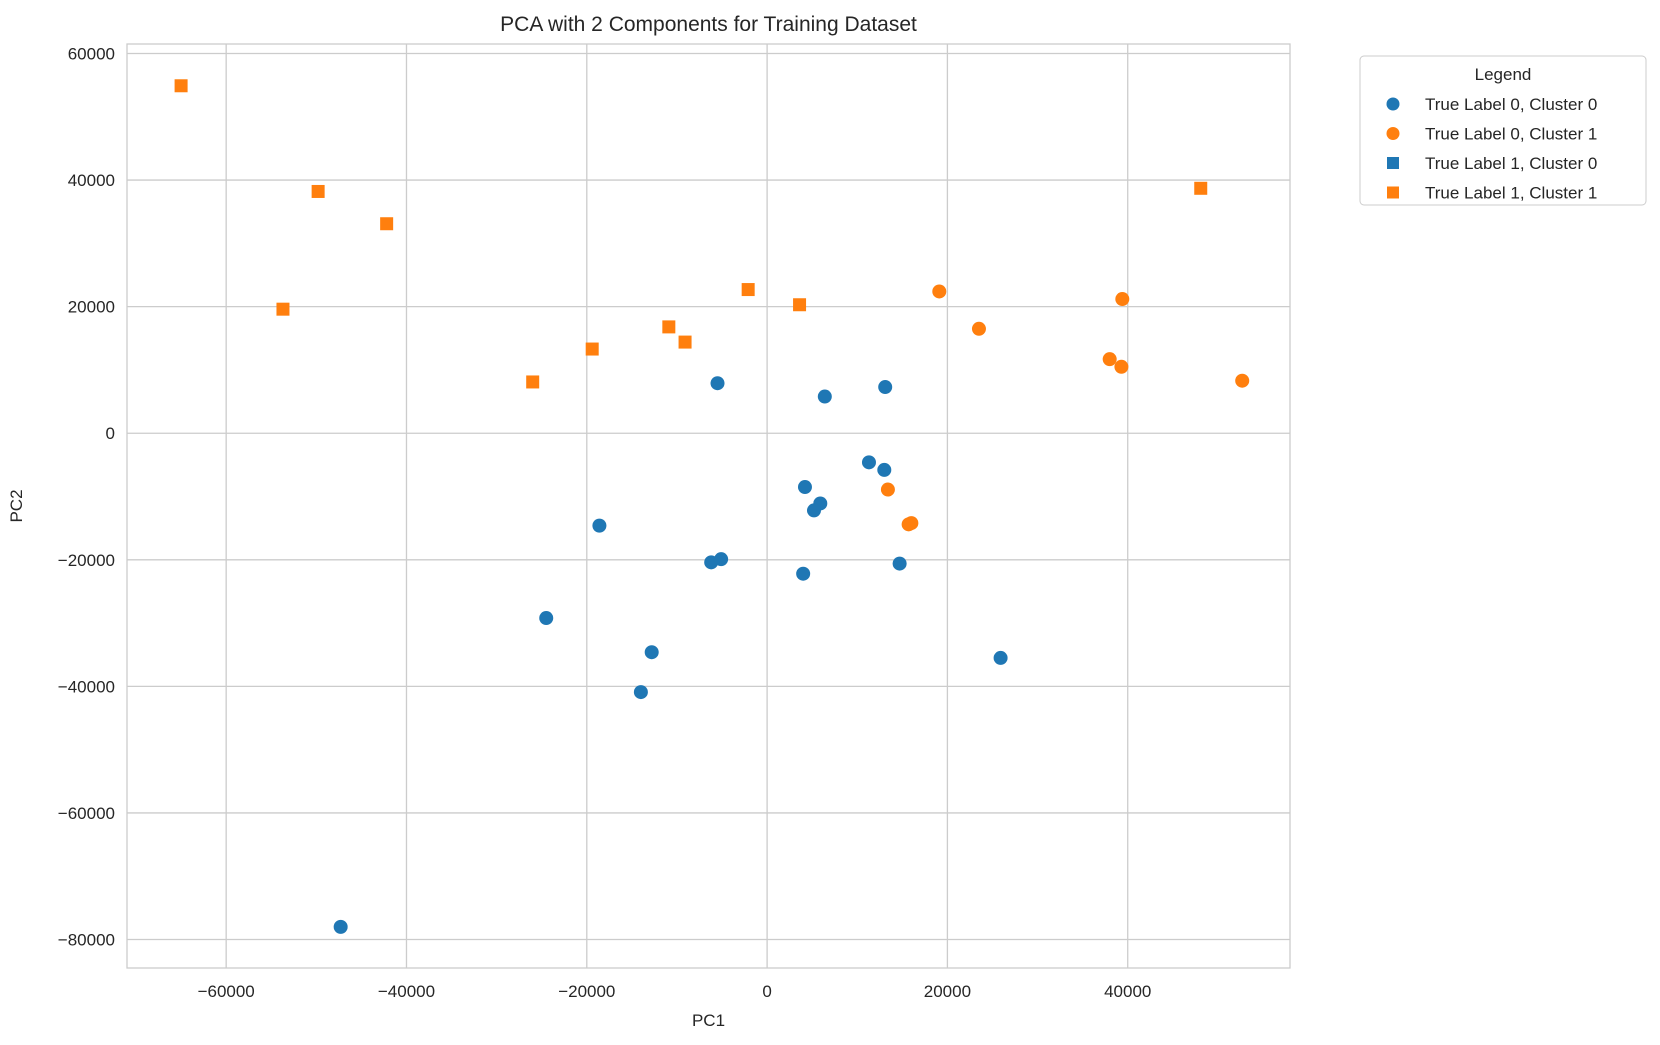  I want to click on legend-box, so click(1503, 130).